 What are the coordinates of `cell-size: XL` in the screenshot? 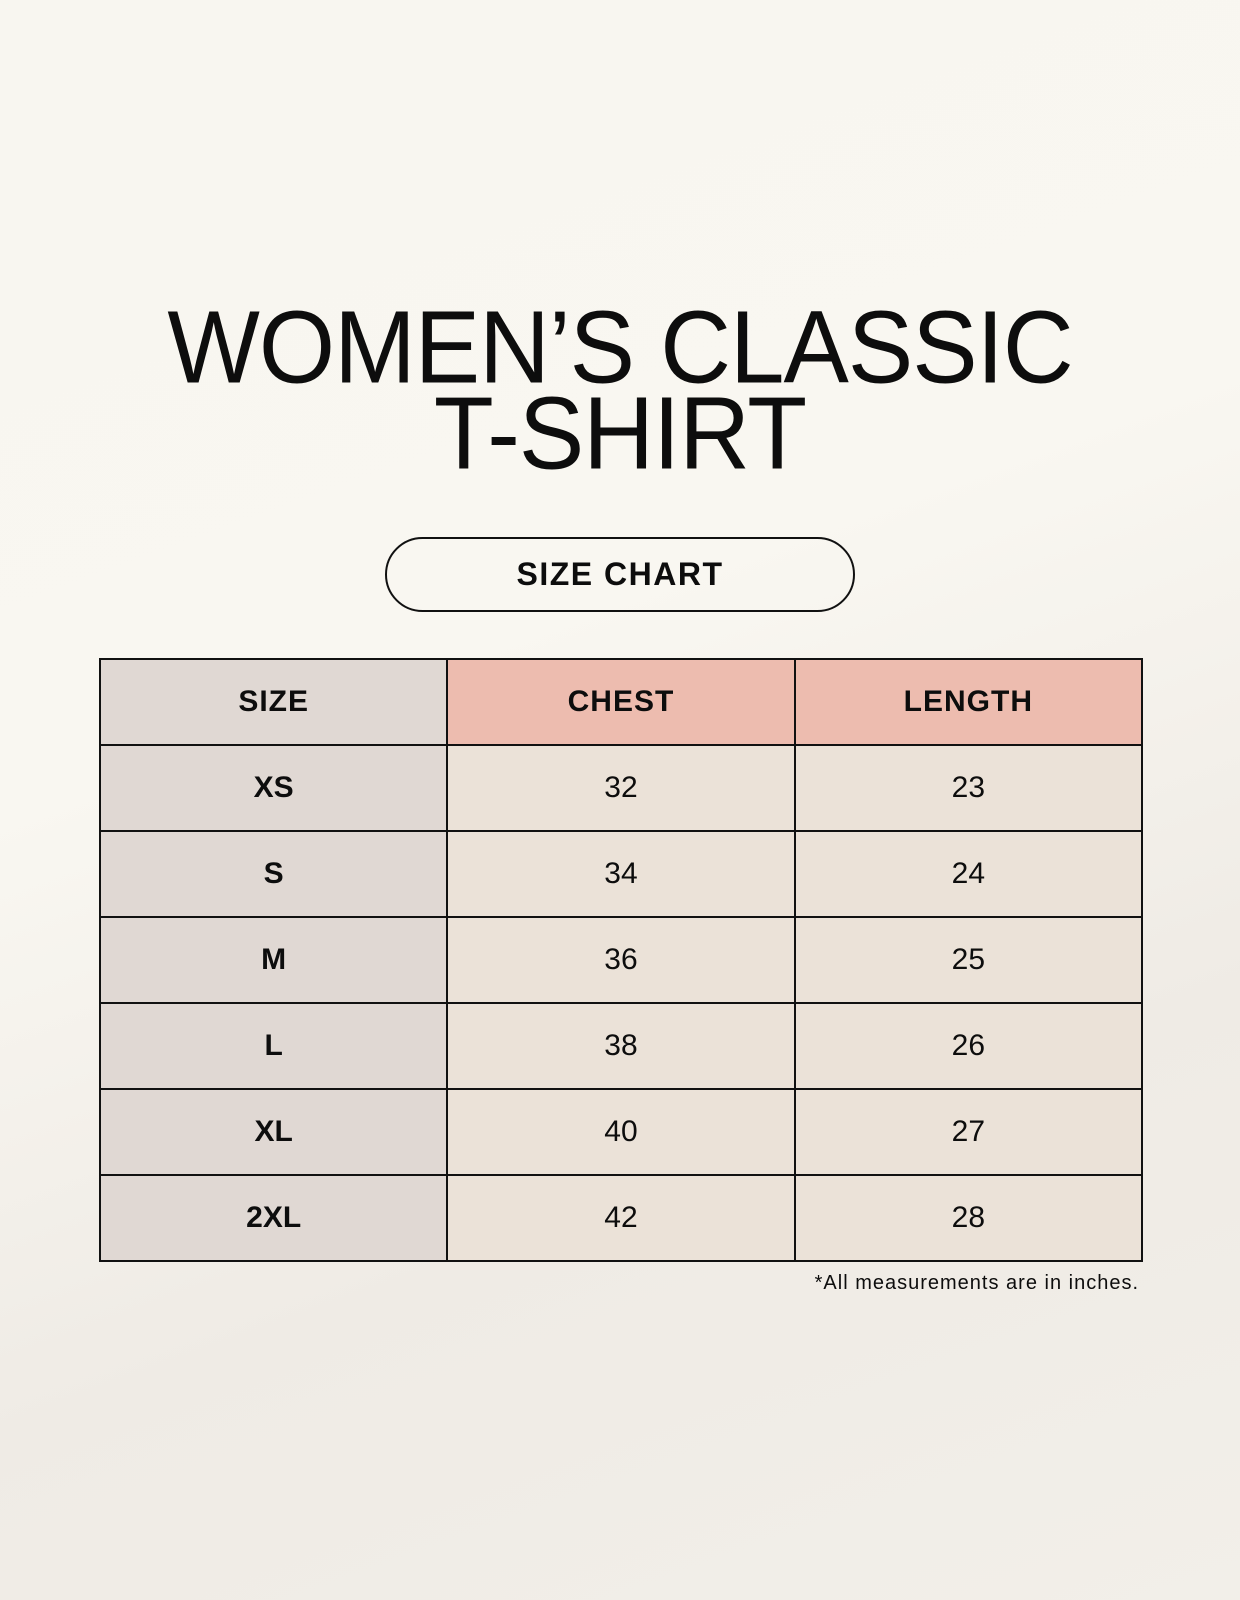 It's located at (273, 1132).